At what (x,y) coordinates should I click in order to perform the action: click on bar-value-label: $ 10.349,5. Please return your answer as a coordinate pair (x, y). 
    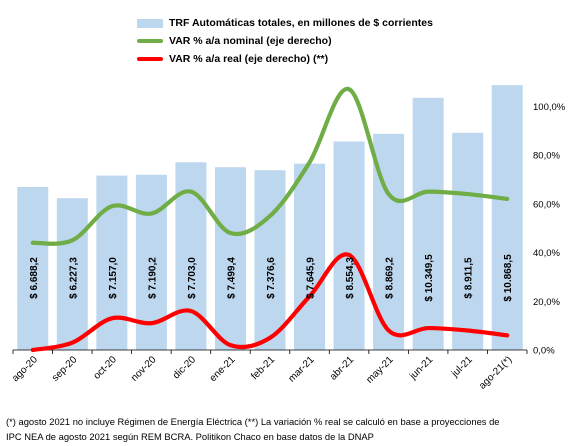
    Looking at the image, I should click on (429, 278).